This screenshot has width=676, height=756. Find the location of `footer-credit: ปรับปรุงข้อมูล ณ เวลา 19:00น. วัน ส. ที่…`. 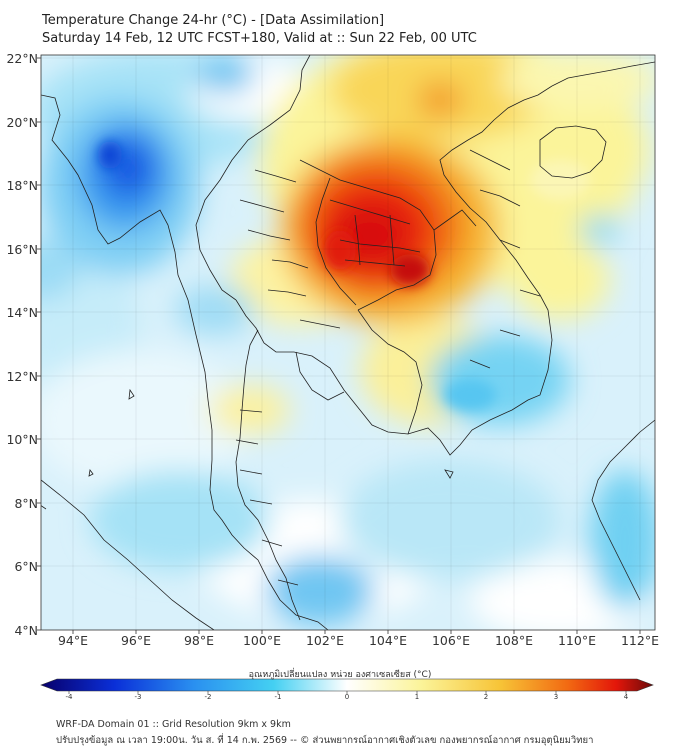

footer-credit: ปรับปรุงข้อมูล ณ เวลา 19:00น. วัน ส. ที่… is located at coordinates (325, 740).